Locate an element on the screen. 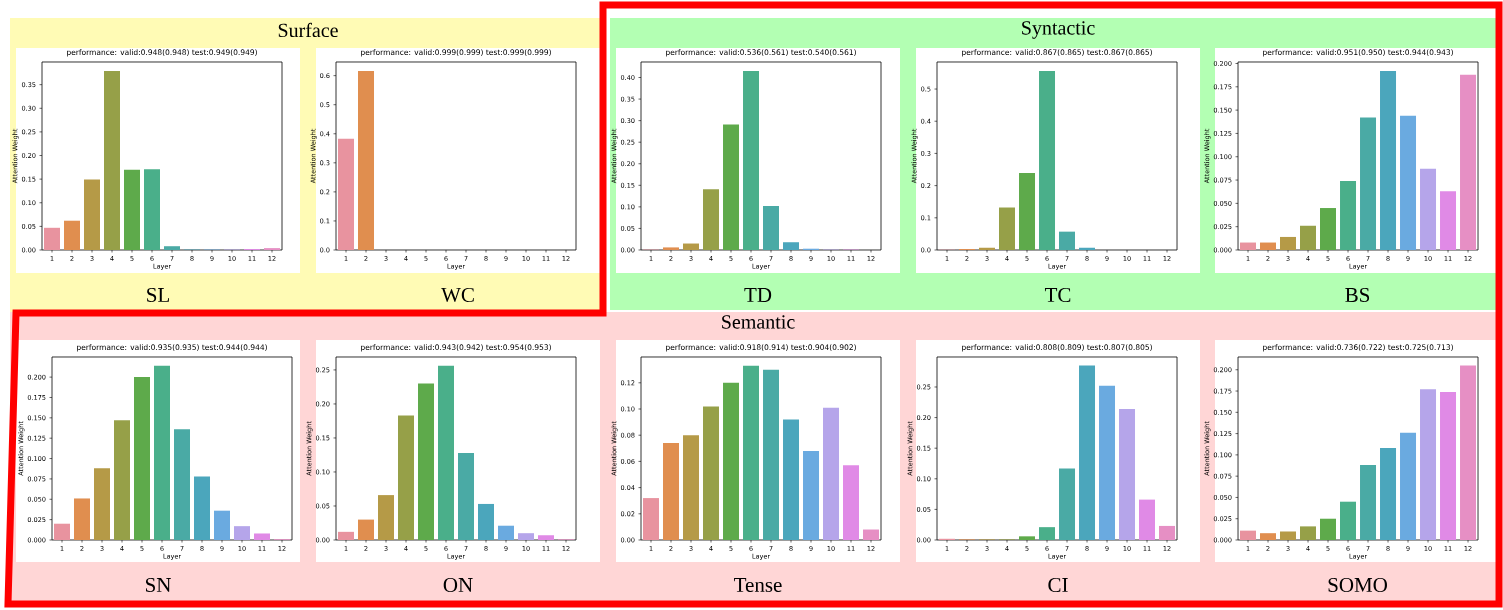 This screenshot has height=610, width=1503. text: BS is located at coordinates (1357, 295).